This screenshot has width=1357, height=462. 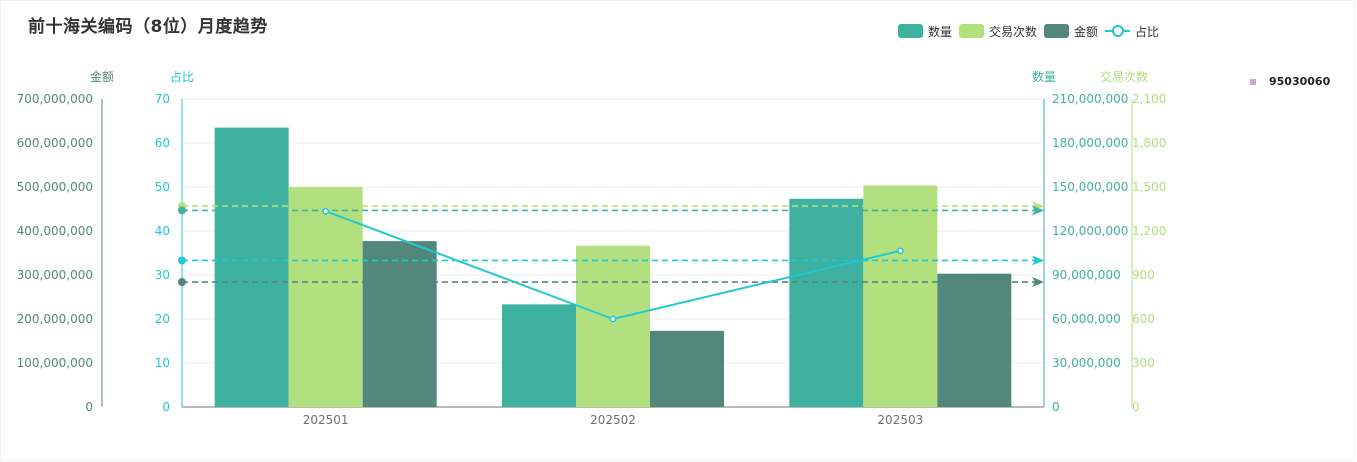 What do you see at coordinates (162, 319) in the screenshot?
I see `y-tick-label: 20` at bounding box center [162, 319].